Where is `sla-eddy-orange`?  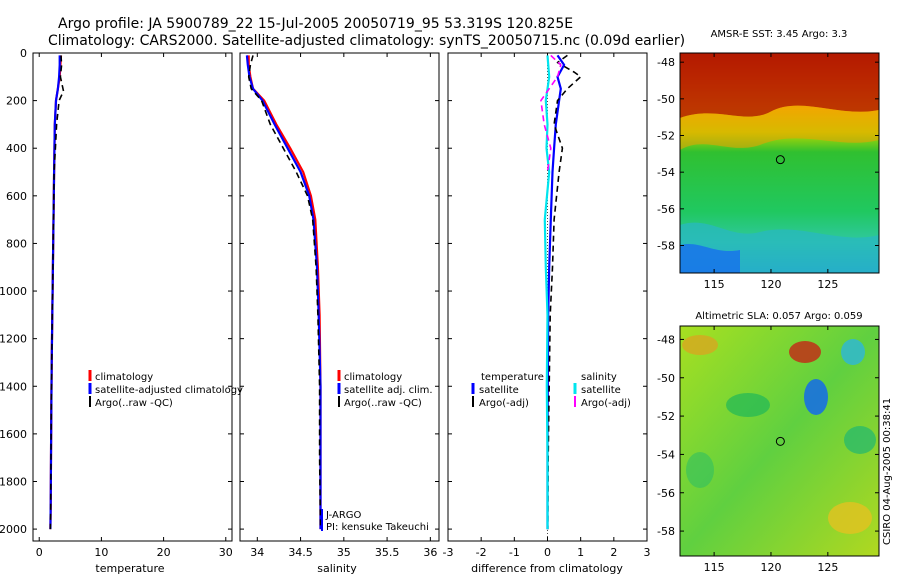
sla-eddy-orange is located at coordinates (700, 345).